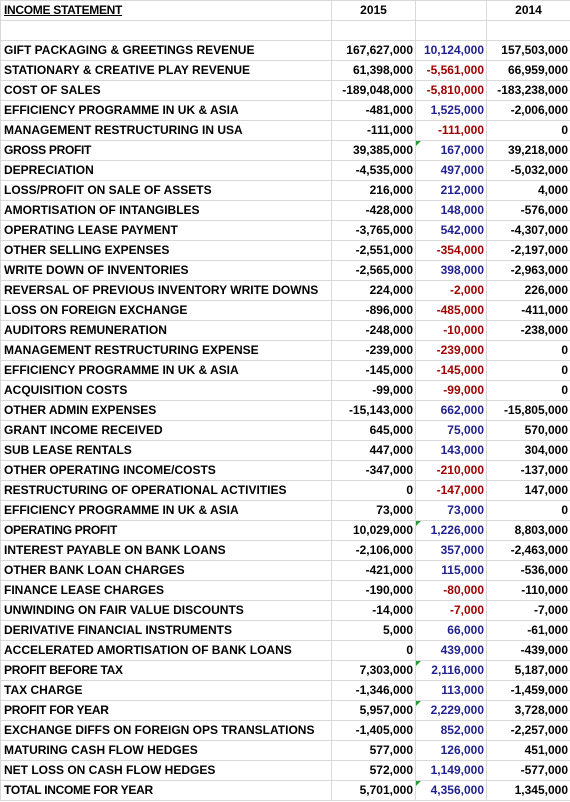  What do you see at coordinates (166, 430) in the screenshot?
I see `row-label-cell: GRANT INCOME RECEIVED` at bounding box center [166, 430].